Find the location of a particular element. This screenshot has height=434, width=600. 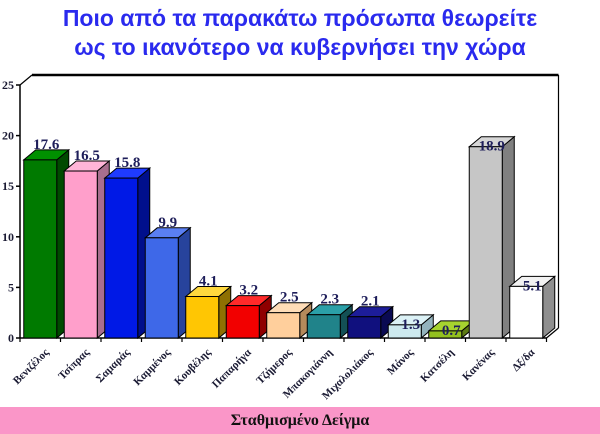

bar-Κουβέλης is located at coordinates (202, 317).